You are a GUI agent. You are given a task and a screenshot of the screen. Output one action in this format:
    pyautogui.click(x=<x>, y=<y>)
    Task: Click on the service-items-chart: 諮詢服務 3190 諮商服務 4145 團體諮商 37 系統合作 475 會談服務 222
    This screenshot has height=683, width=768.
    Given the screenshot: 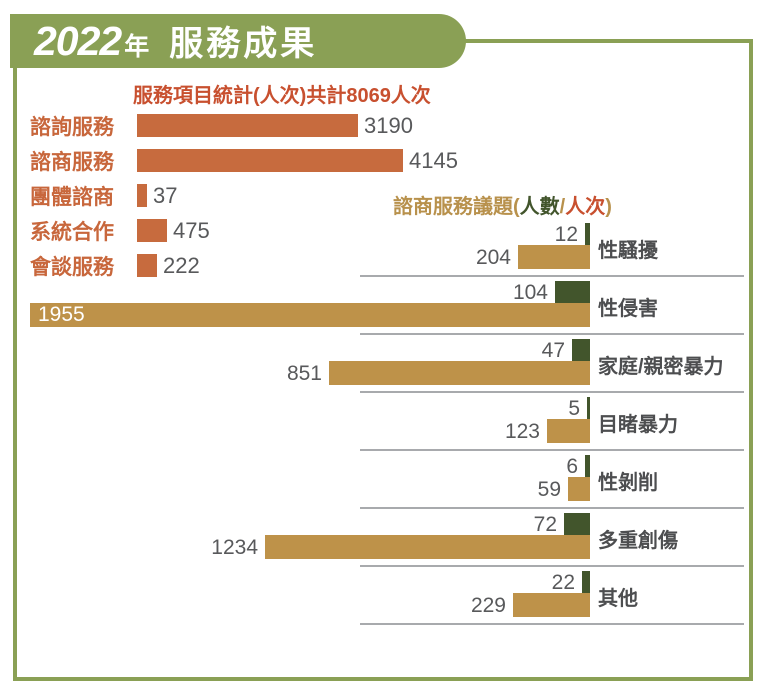 What is the action you would take?
    pyautogui.click(x=244, y=200)
    